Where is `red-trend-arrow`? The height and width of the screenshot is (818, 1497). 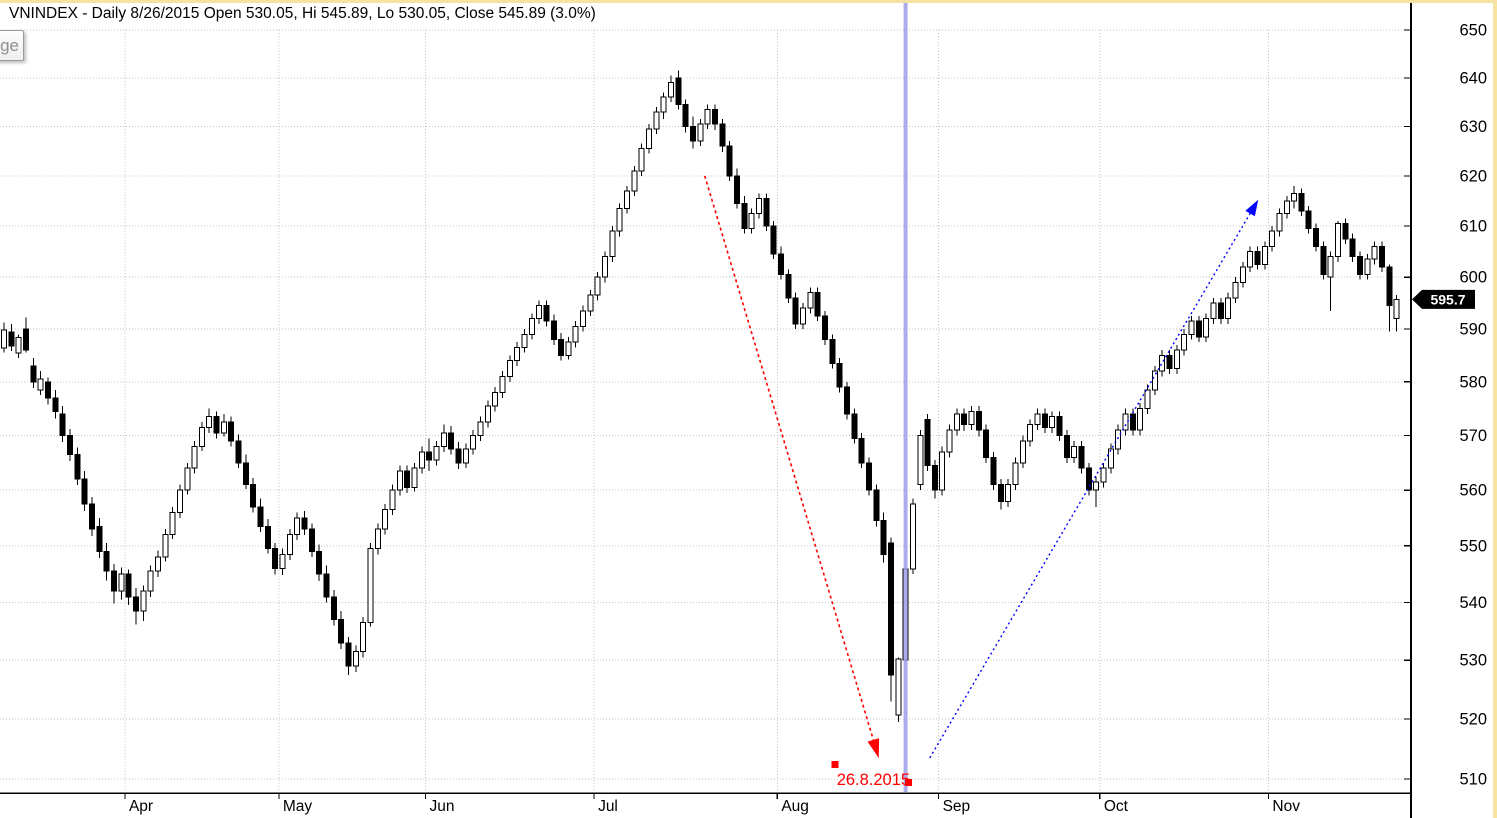 red-trend-arrow is located at coordinates (791, 467).